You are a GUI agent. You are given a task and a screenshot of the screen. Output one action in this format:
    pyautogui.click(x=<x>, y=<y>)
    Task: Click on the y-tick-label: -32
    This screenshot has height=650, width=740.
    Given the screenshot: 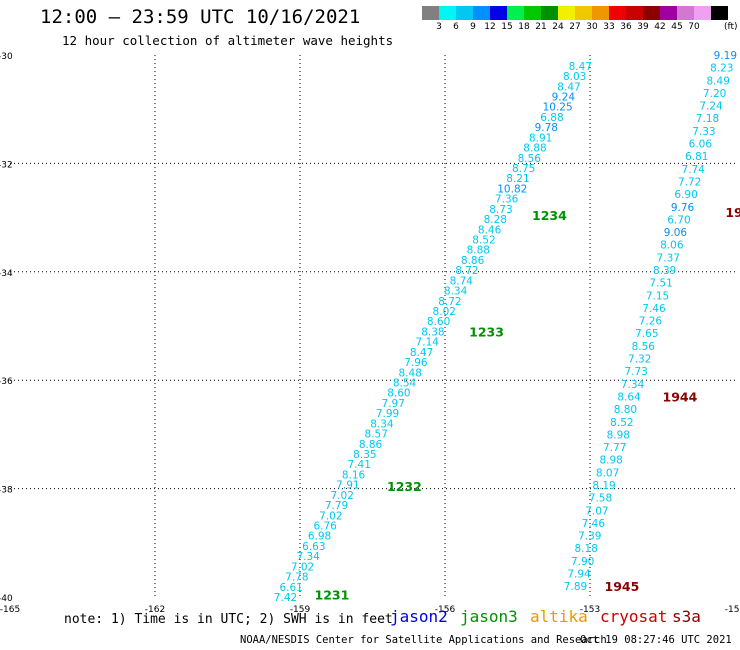 What is the action you would take?
    pyautogui.click(x=6, y=165)
    